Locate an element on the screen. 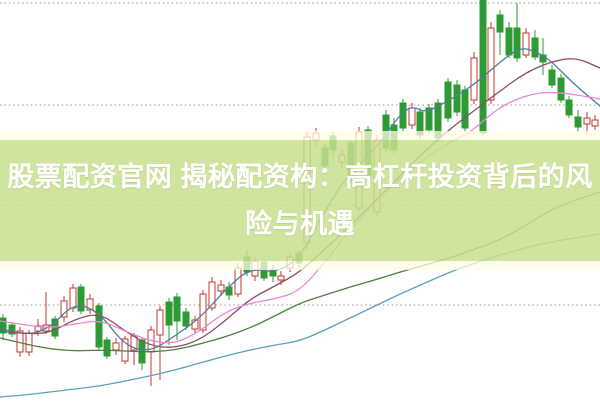  banner-top-fade is located at coordinates (300, 135).